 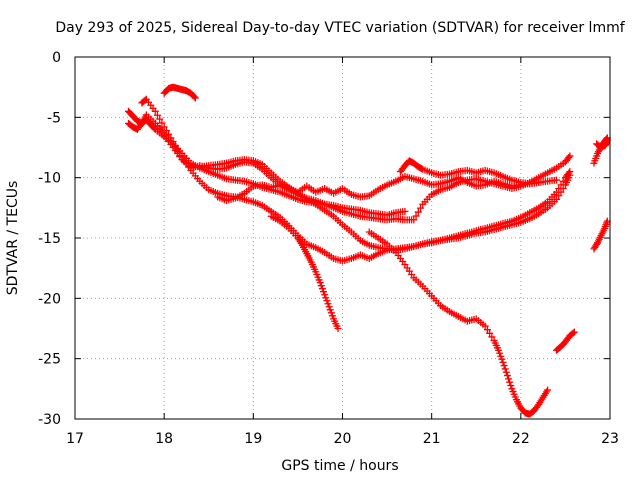 What do you see at coordinates (49, 239) in the screenshot?
I see `y-tick-label: -15` at bounding box center [49, 239].